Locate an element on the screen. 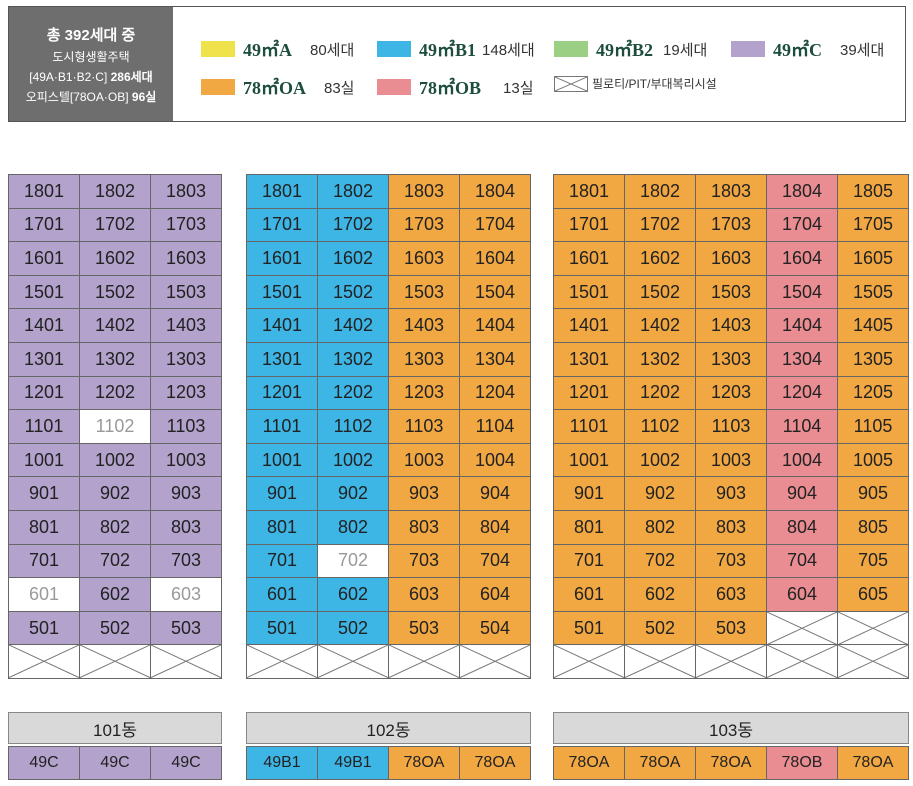  unit-cell: 1001 is located at coordinates (589, 460).